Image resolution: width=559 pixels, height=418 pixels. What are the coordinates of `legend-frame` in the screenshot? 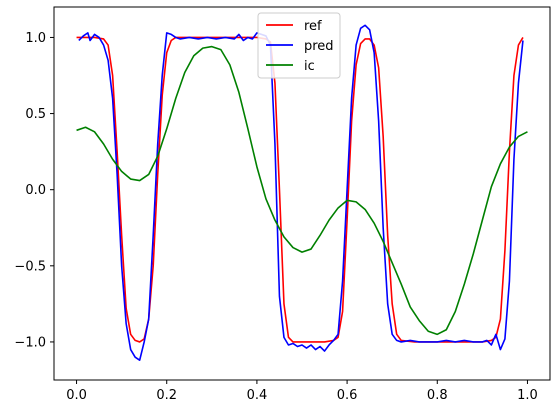 It's located at (299, 45).